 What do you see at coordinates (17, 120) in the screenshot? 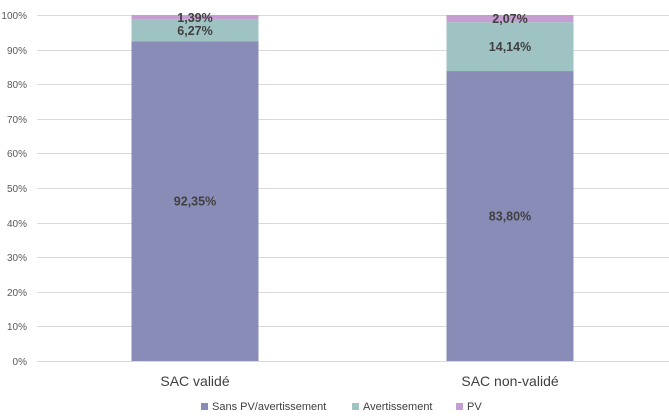
I see `y-tick-label: 70%` at bounding box center [17, 120].